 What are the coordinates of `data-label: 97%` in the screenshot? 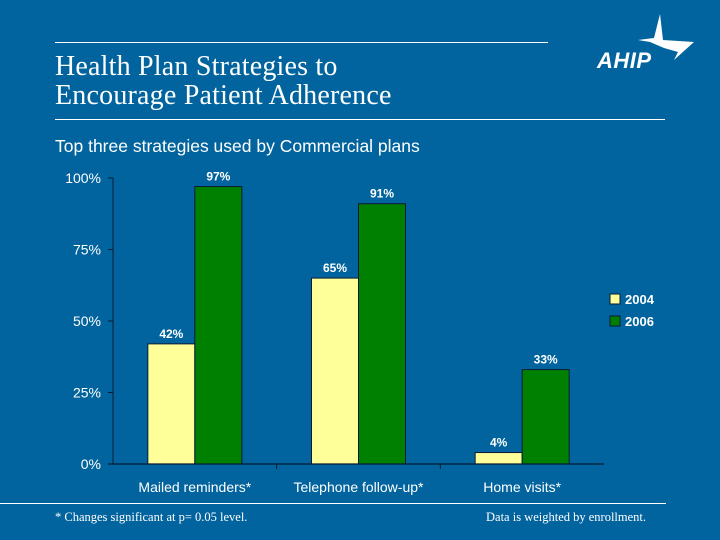 It's located at (218, 177).